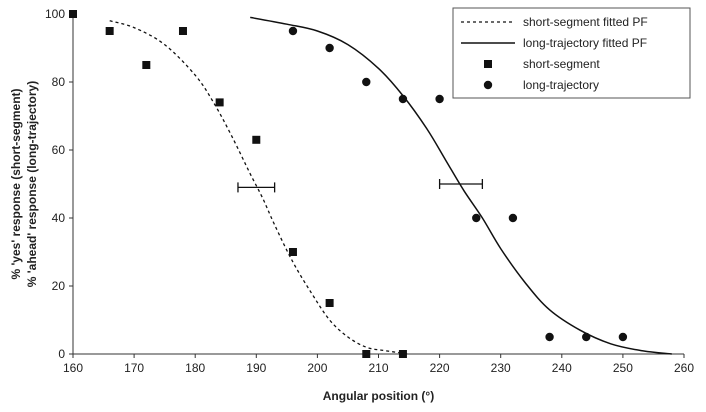 Image resolution: width=706 pixels, height=412 pixels. What do you see at coordinates (55, 14) in the screenshot?
I see `y-tick-label: 100` at bounding box center [55, 14].